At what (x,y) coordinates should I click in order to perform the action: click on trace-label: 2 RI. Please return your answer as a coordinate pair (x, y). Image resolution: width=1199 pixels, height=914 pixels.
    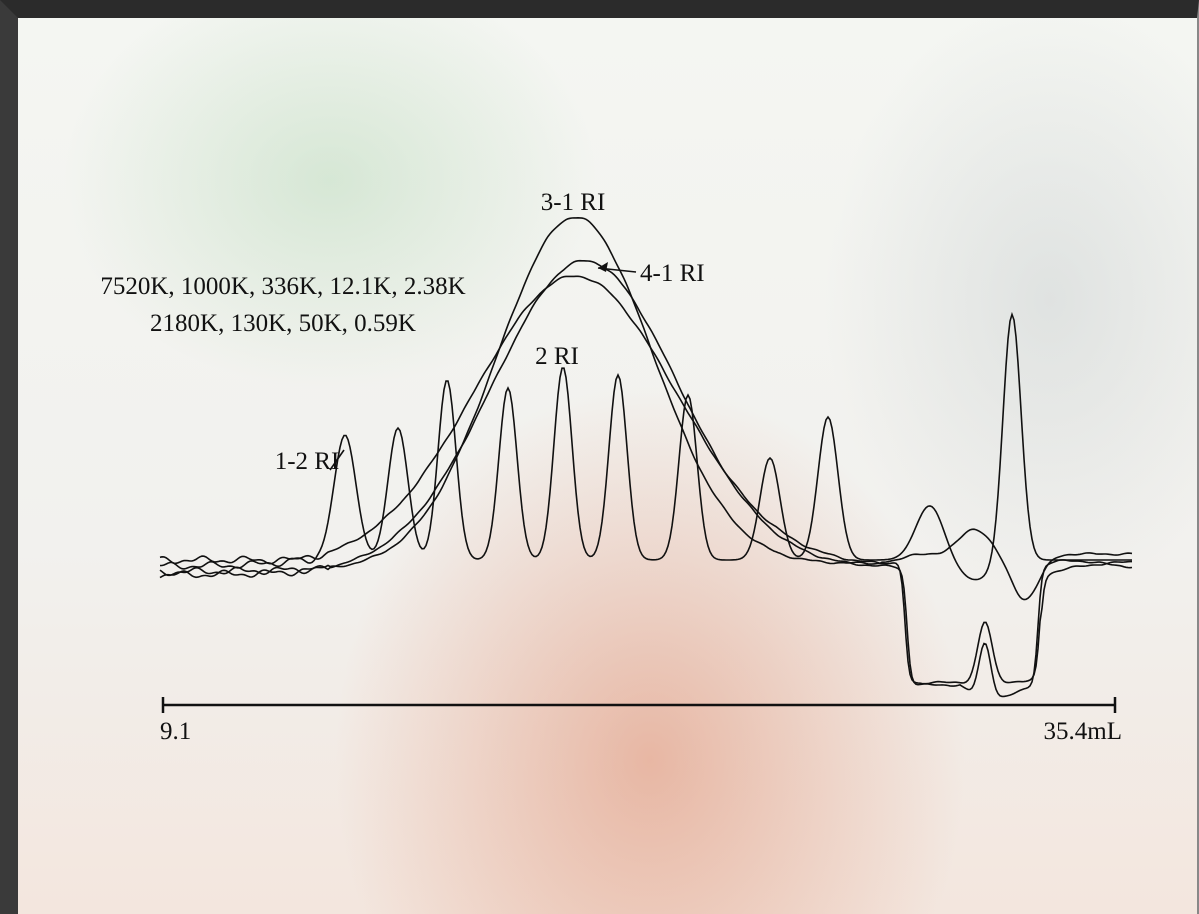
    Looking at the image, I should click on (557, 356).